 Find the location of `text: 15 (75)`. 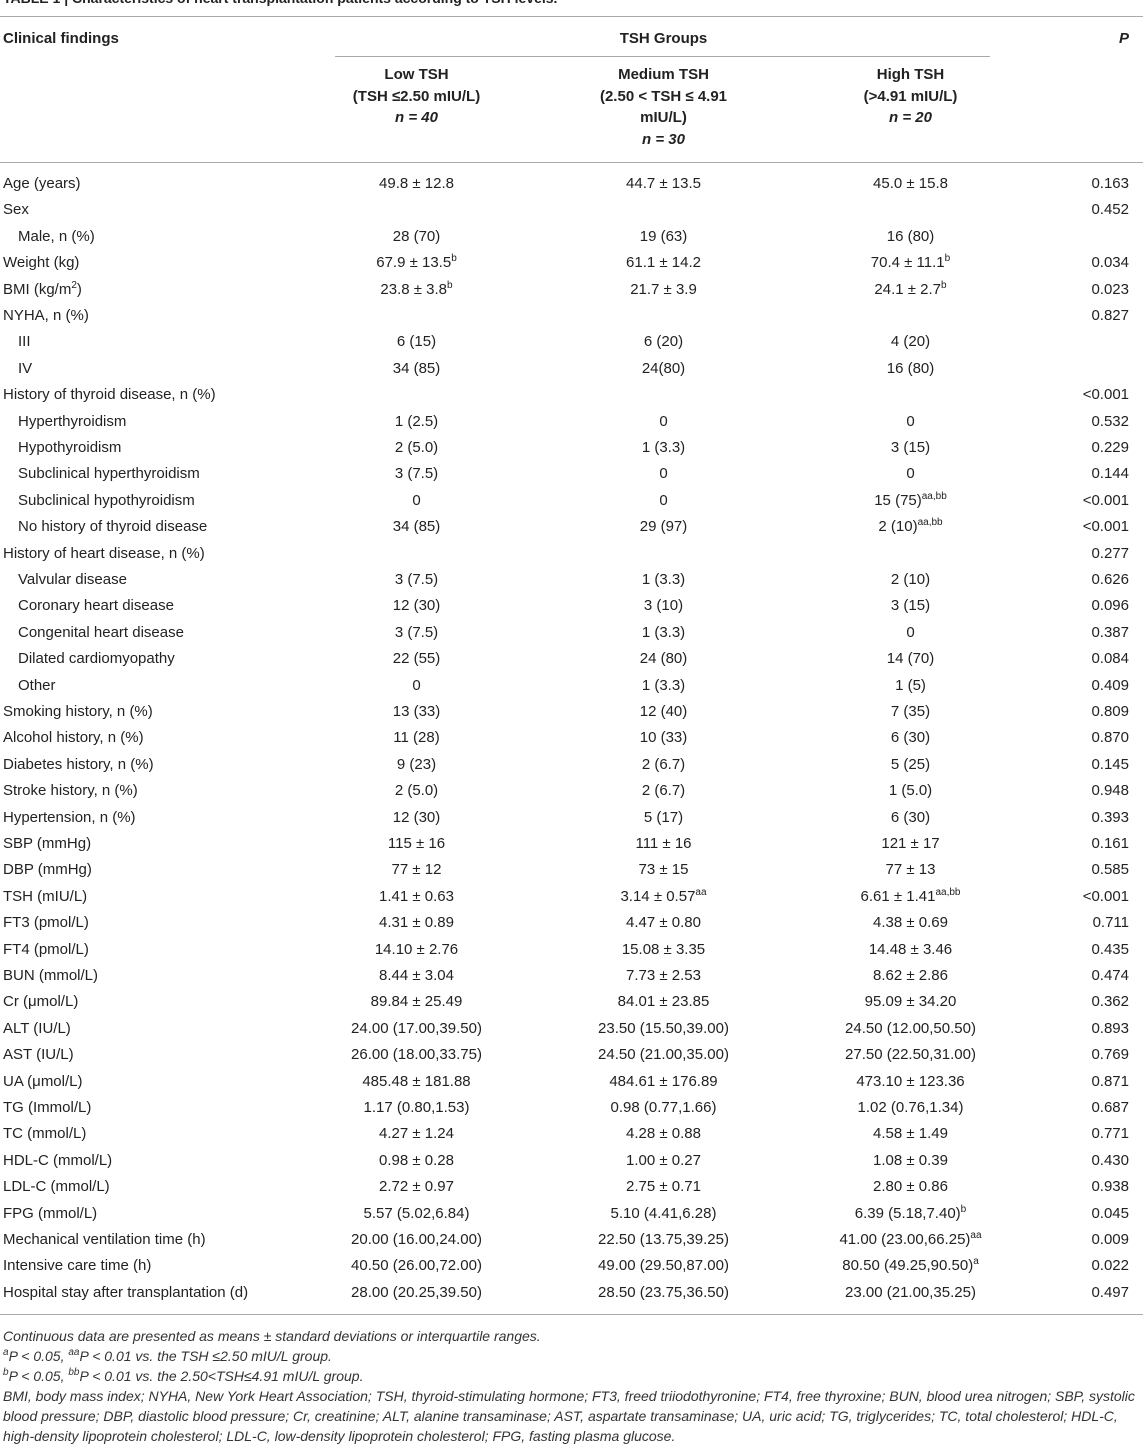

text: 15 (75) is located at coordinates (898, 500).